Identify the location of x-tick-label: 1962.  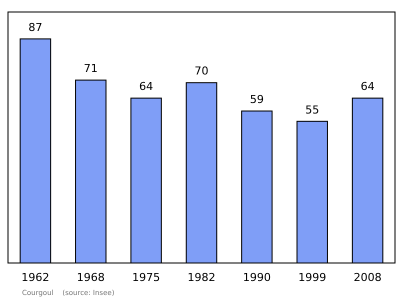
(35, 277).